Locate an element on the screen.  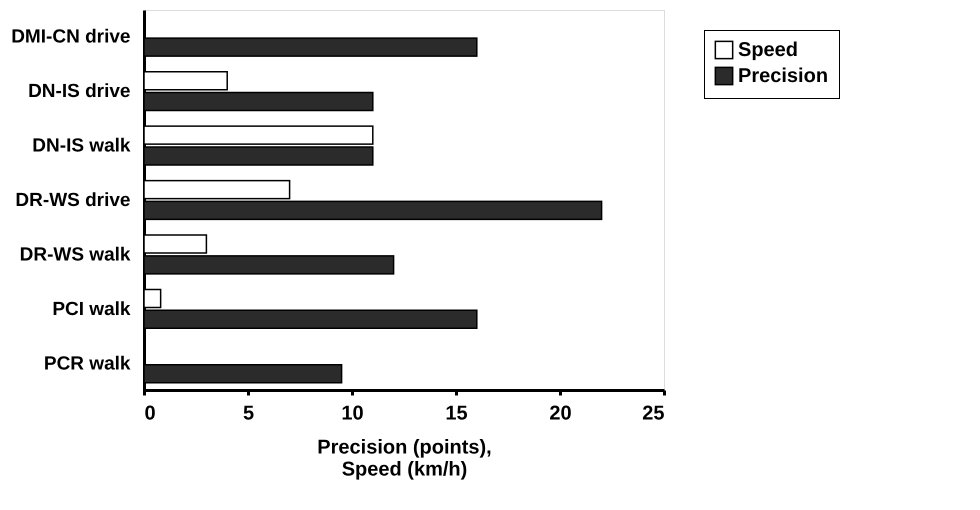
x-tick-label: 15 is located at coordinates (456, 413).